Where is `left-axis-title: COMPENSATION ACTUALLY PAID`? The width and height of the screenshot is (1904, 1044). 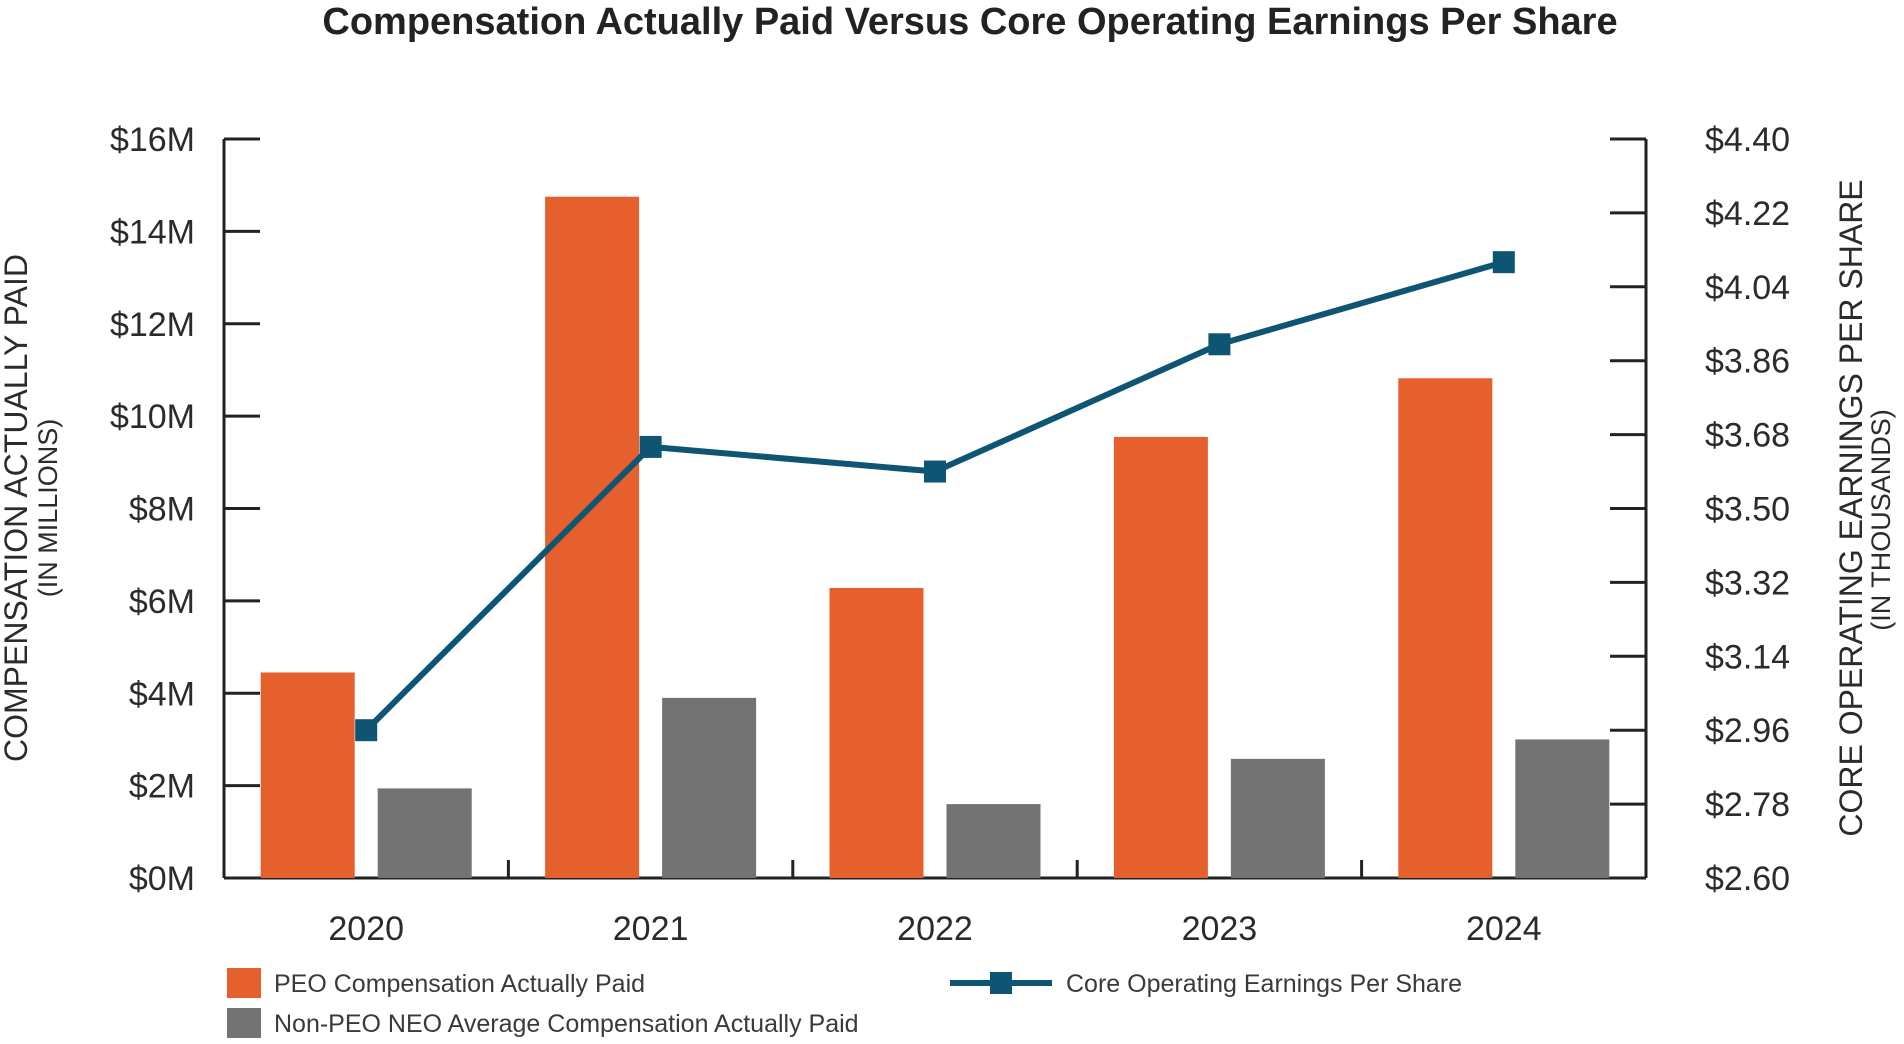 left-axis-title: COMPENSATION ACTUALLY PAID is located at coordinates (17, 508).